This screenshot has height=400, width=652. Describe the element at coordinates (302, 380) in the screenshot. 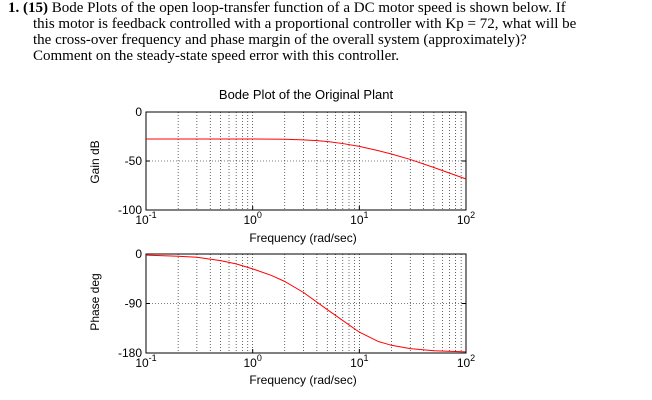

I see `phase-x-axis-label: Frequency (rad/sec)` at that location.